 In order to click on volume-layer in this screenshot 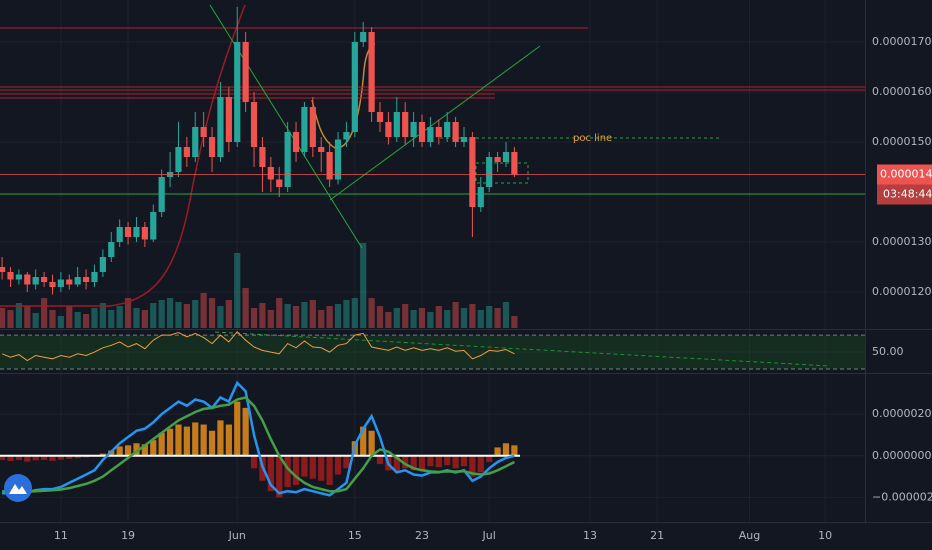, I will do `click(259, 285)`.